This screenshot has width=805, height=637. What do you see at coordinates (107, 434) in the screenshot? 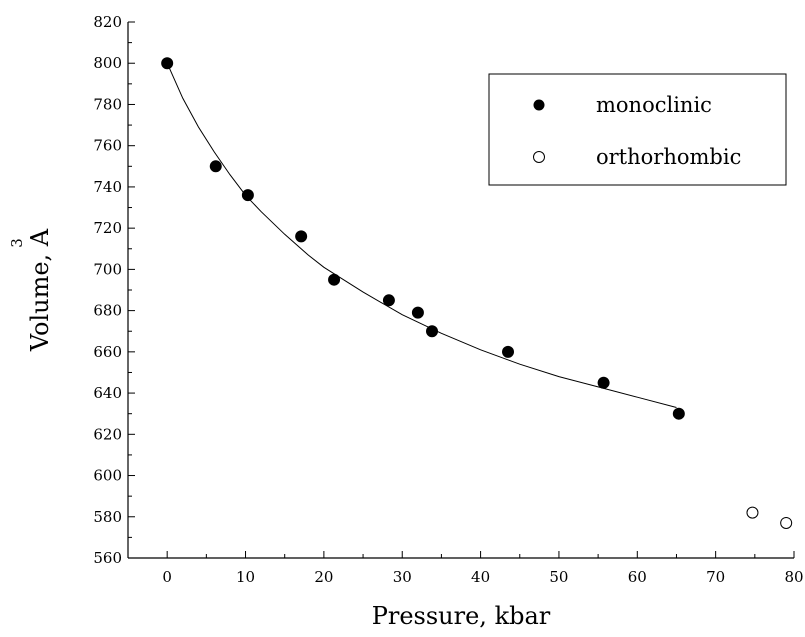
I see `y-tick-label: 620` at bounding box center [107, 434].